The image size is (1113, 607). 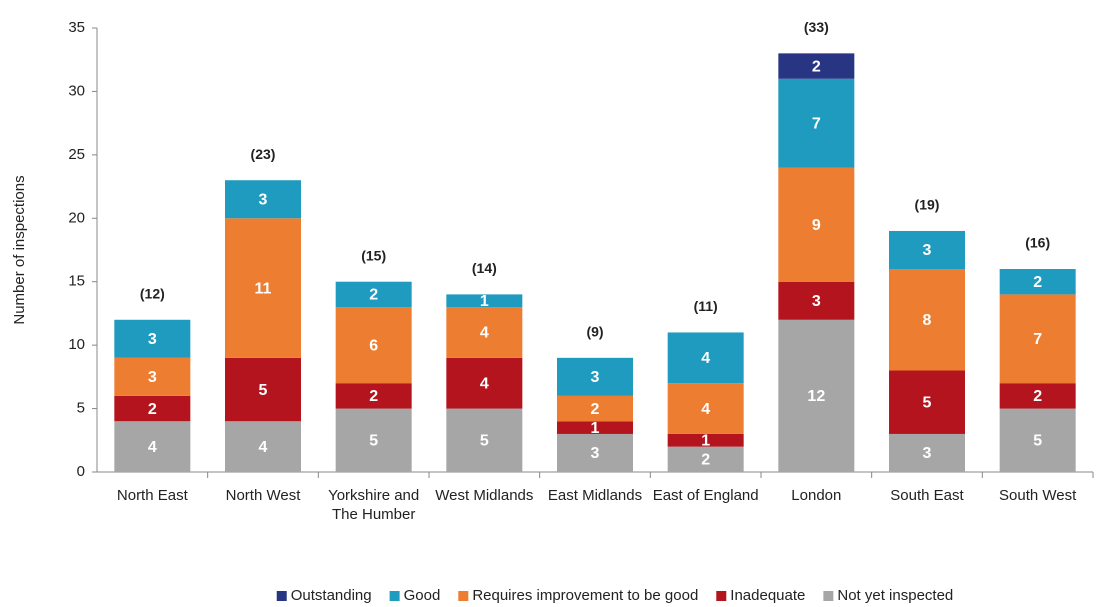 I want to click on x-tick-label: South West, so click(x=1038, y=495).